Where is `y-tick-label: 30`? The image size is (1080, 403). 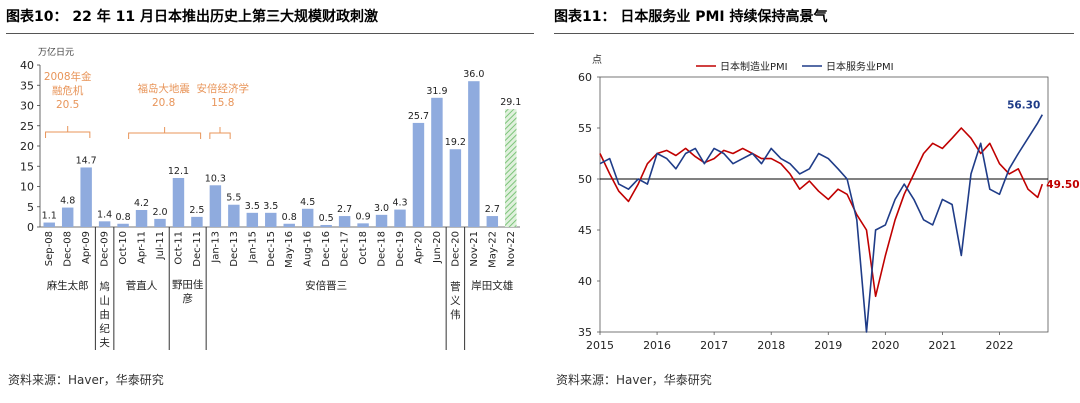 y-tick-label: 30 is located at coordinates (27, 106).